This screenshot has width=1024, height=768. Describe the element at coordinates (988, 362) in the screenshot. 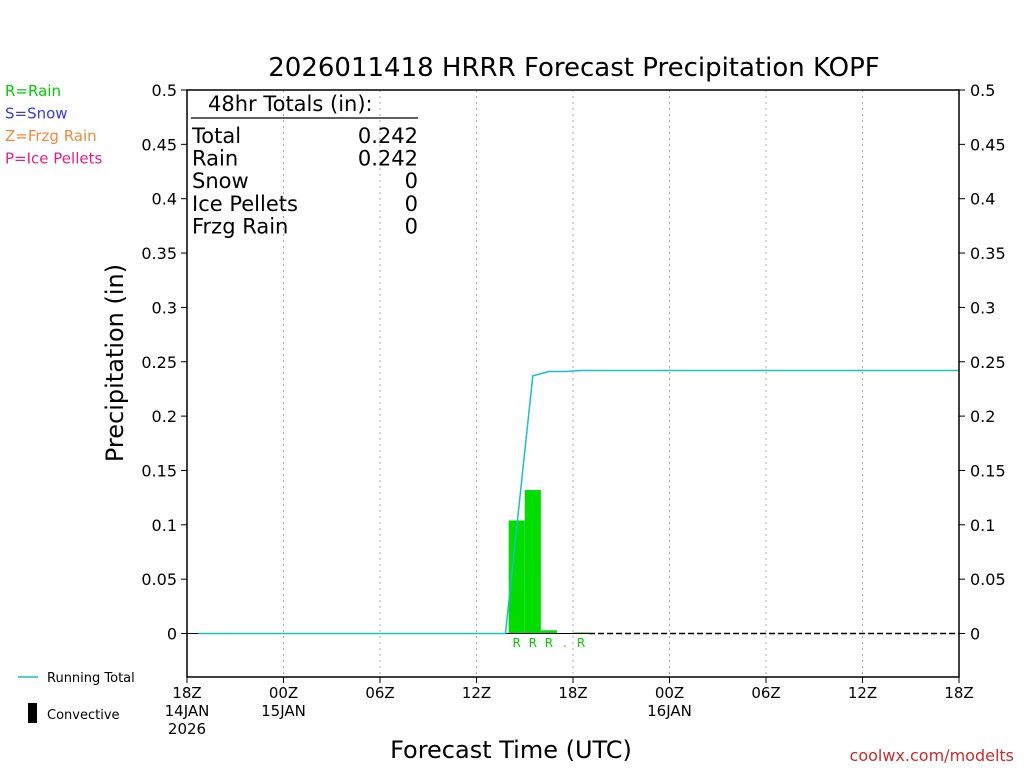

I see `y-tick-label-right: 0.25` at that location.